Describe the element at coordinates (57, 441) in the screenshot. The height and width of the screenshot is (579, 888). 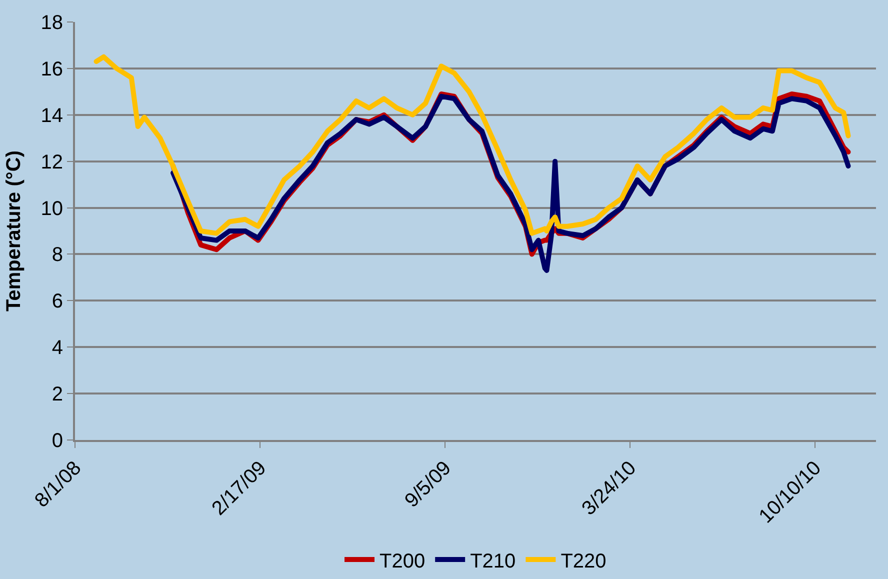
I see `y-tick-label: 0` at that location.